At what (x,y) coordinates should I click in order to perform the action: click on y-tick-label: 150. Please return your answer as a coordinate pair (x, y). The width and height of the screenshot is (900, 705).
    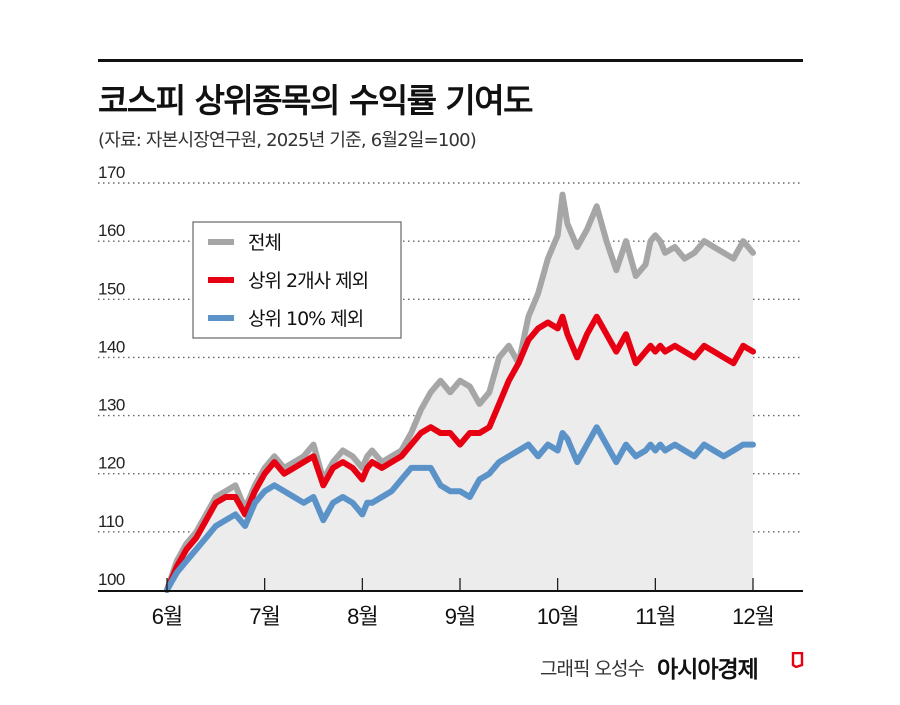
    Looking at the image, I should click on (111, 288).